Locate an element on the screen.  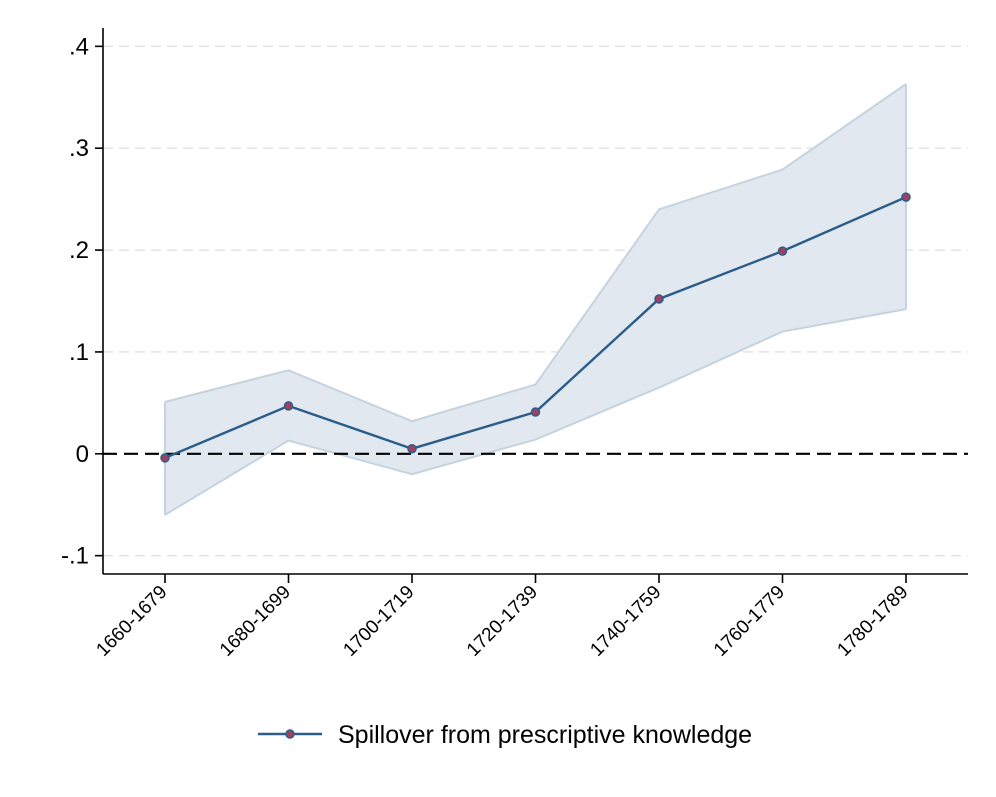
x-tick-label: 1680-1699 is located at coordinates (255, 621).